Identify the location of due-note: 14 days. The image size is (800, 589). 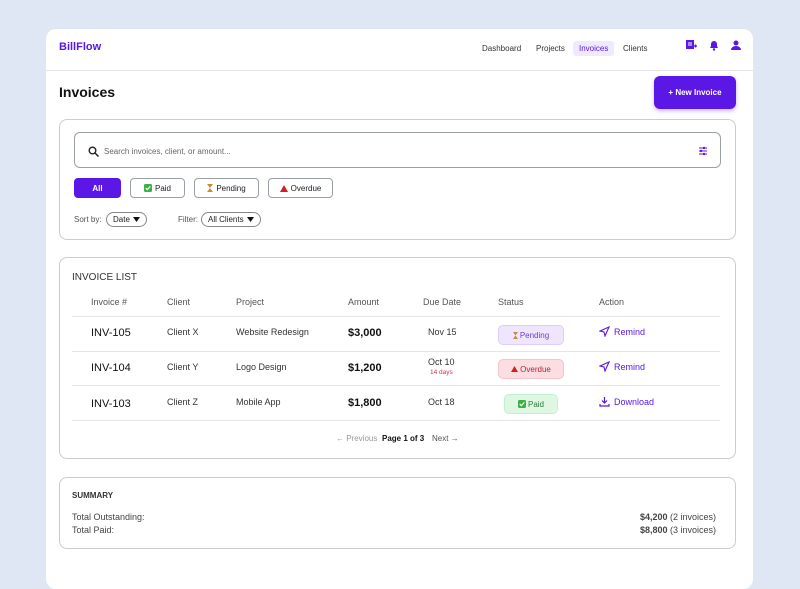
(441, 372).